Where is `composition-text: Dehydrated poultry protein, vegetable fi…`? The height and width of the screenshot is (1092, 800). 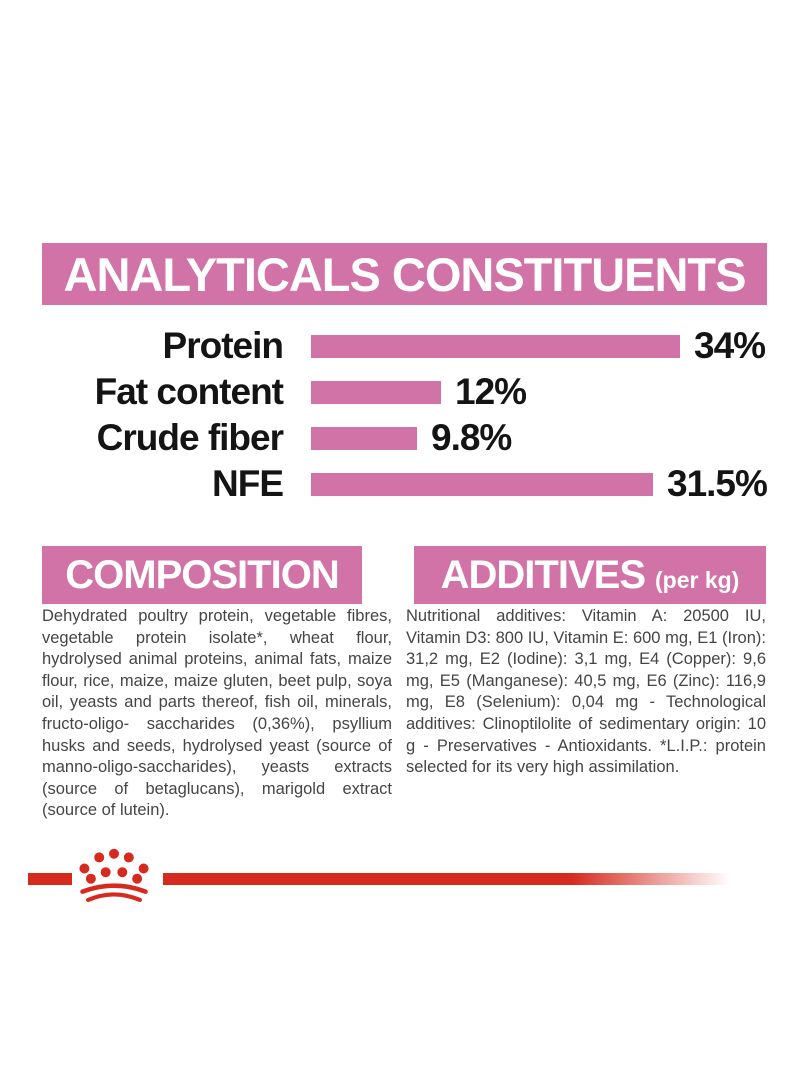
composition-text: Dehydrated poultry protein, vegetable fi… is located at coordinates (217, 713).